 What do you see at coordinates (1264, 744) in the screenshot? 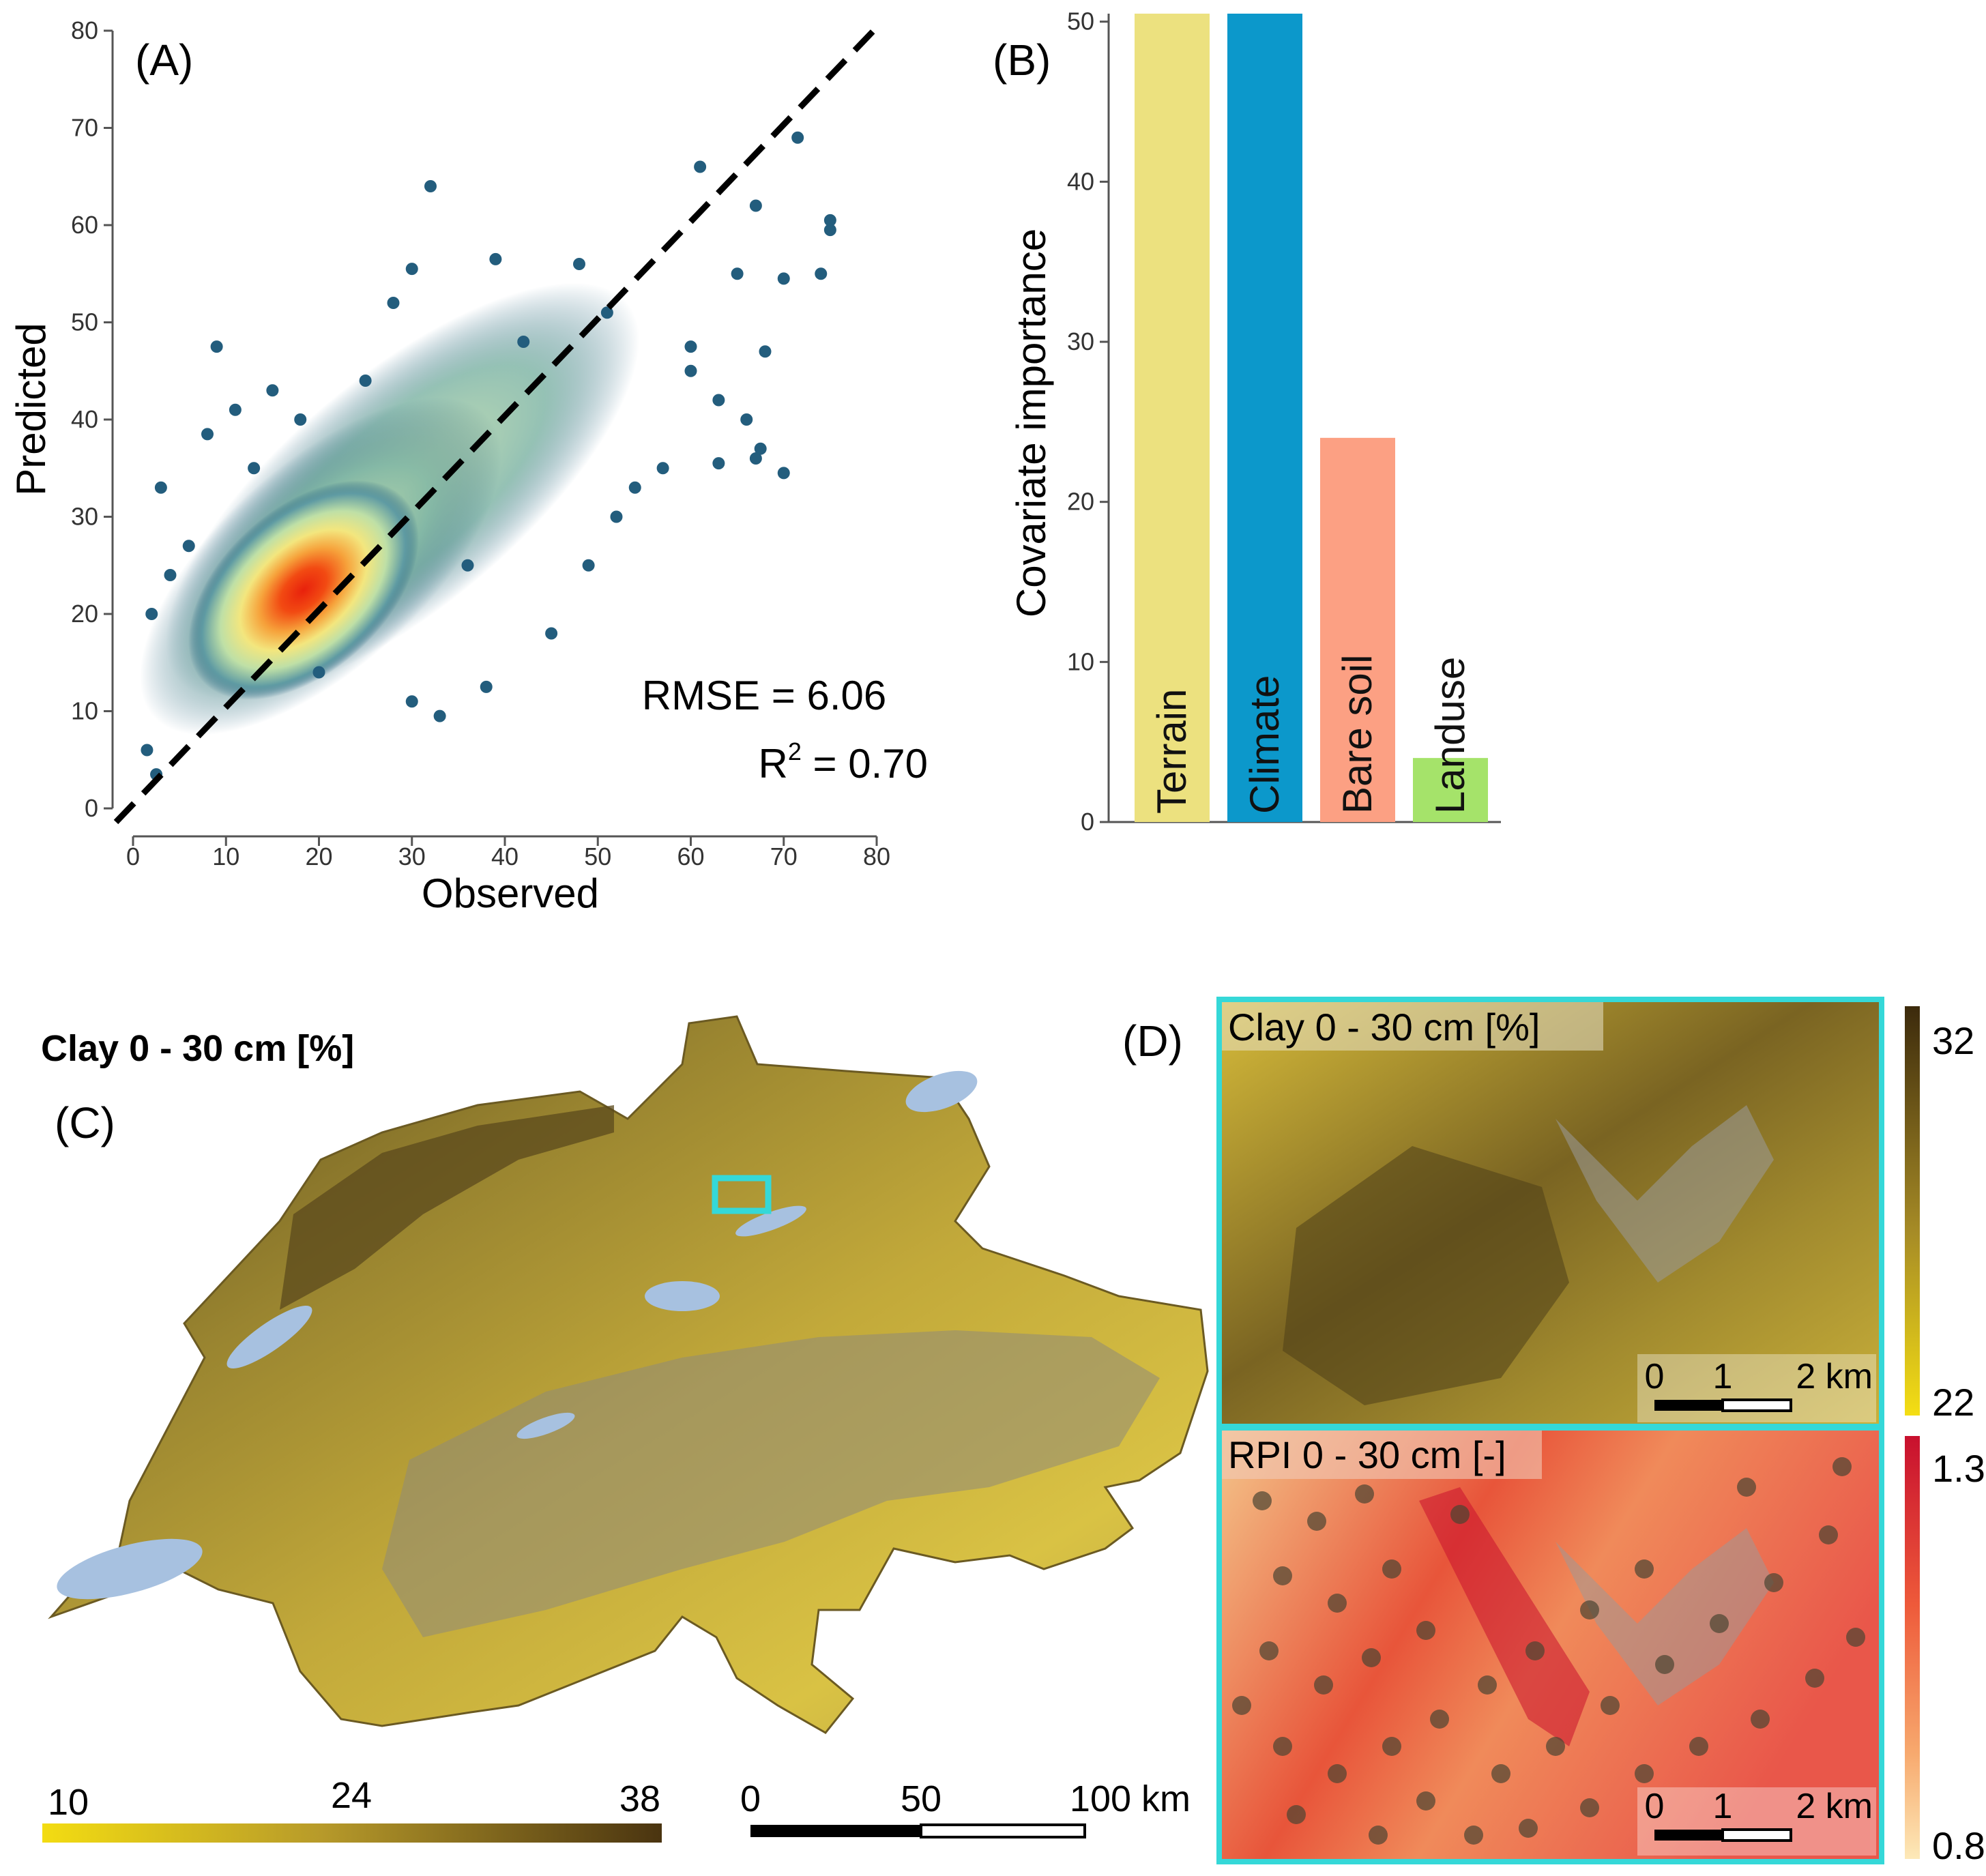
I see `b-bar-label: Climate` at bounding box center [1264, 744].